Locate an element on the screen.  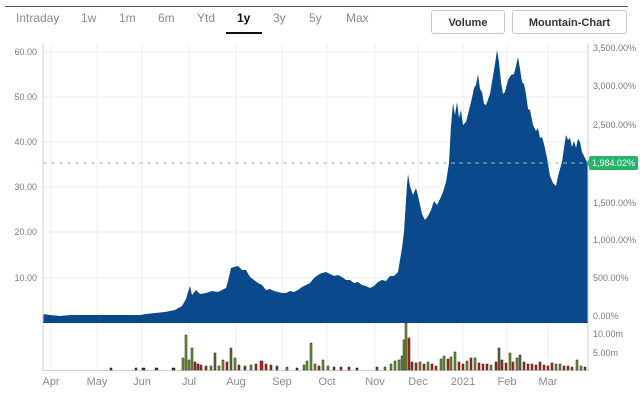
tab-1w: 1w is located at coordinates (89, 18).